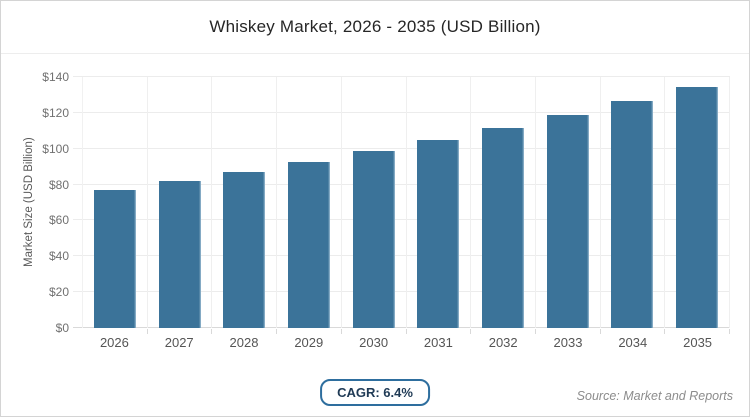 The width and height of the screenshot is (750, 417). Describe the element at coordinates (373, 239) in the screenshot. I see `bar-2030` at that location.